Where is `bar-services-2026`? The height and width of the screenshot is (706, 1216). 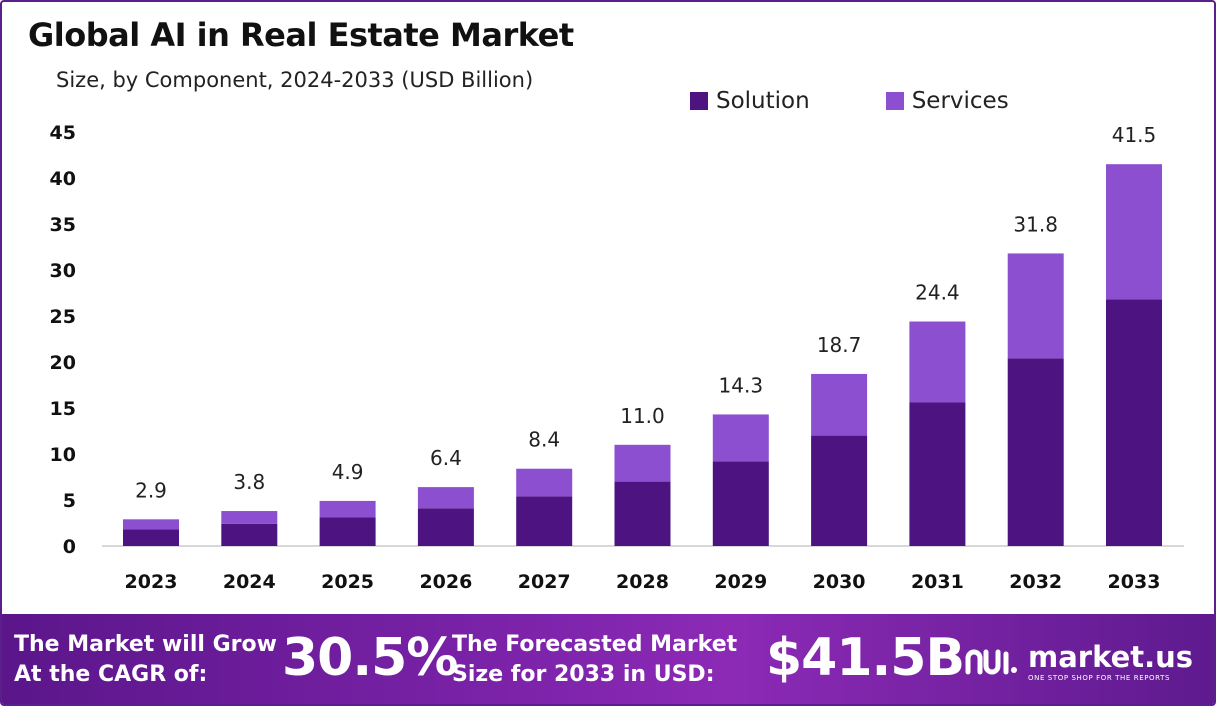 bar-services-2026 is located at coordinates (445, 498).